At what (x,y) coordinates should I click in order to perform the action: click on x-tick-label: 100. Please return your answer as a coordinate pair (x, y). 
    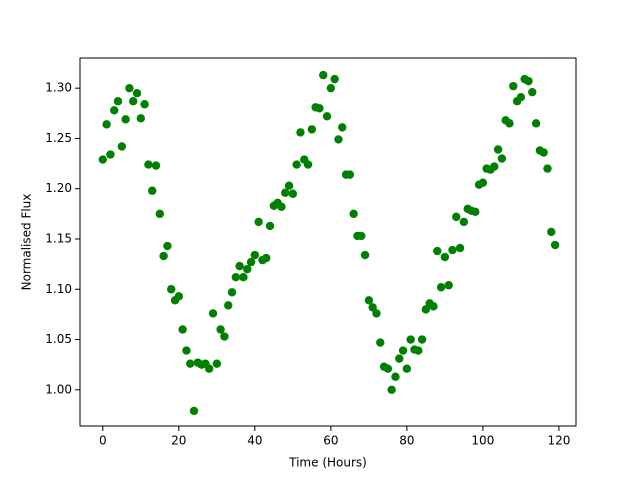
    Looking at the image, I should click on (482, 441).